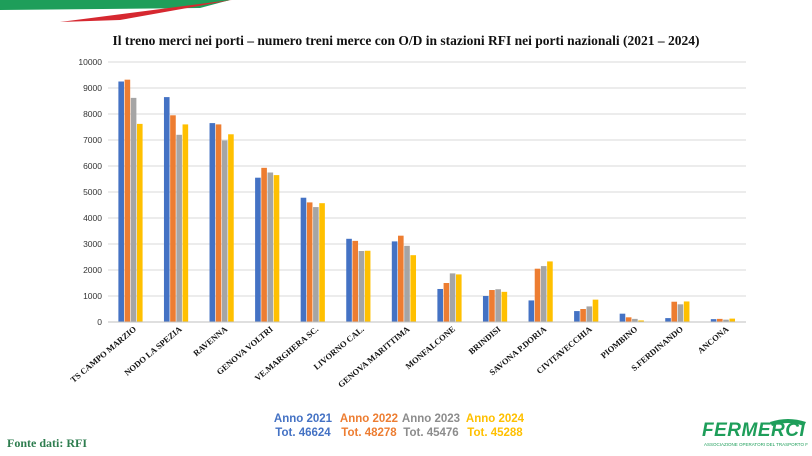 This screenshot has height=456, width=812. I want to click on y-tick-label: 0, so click(99, 322).